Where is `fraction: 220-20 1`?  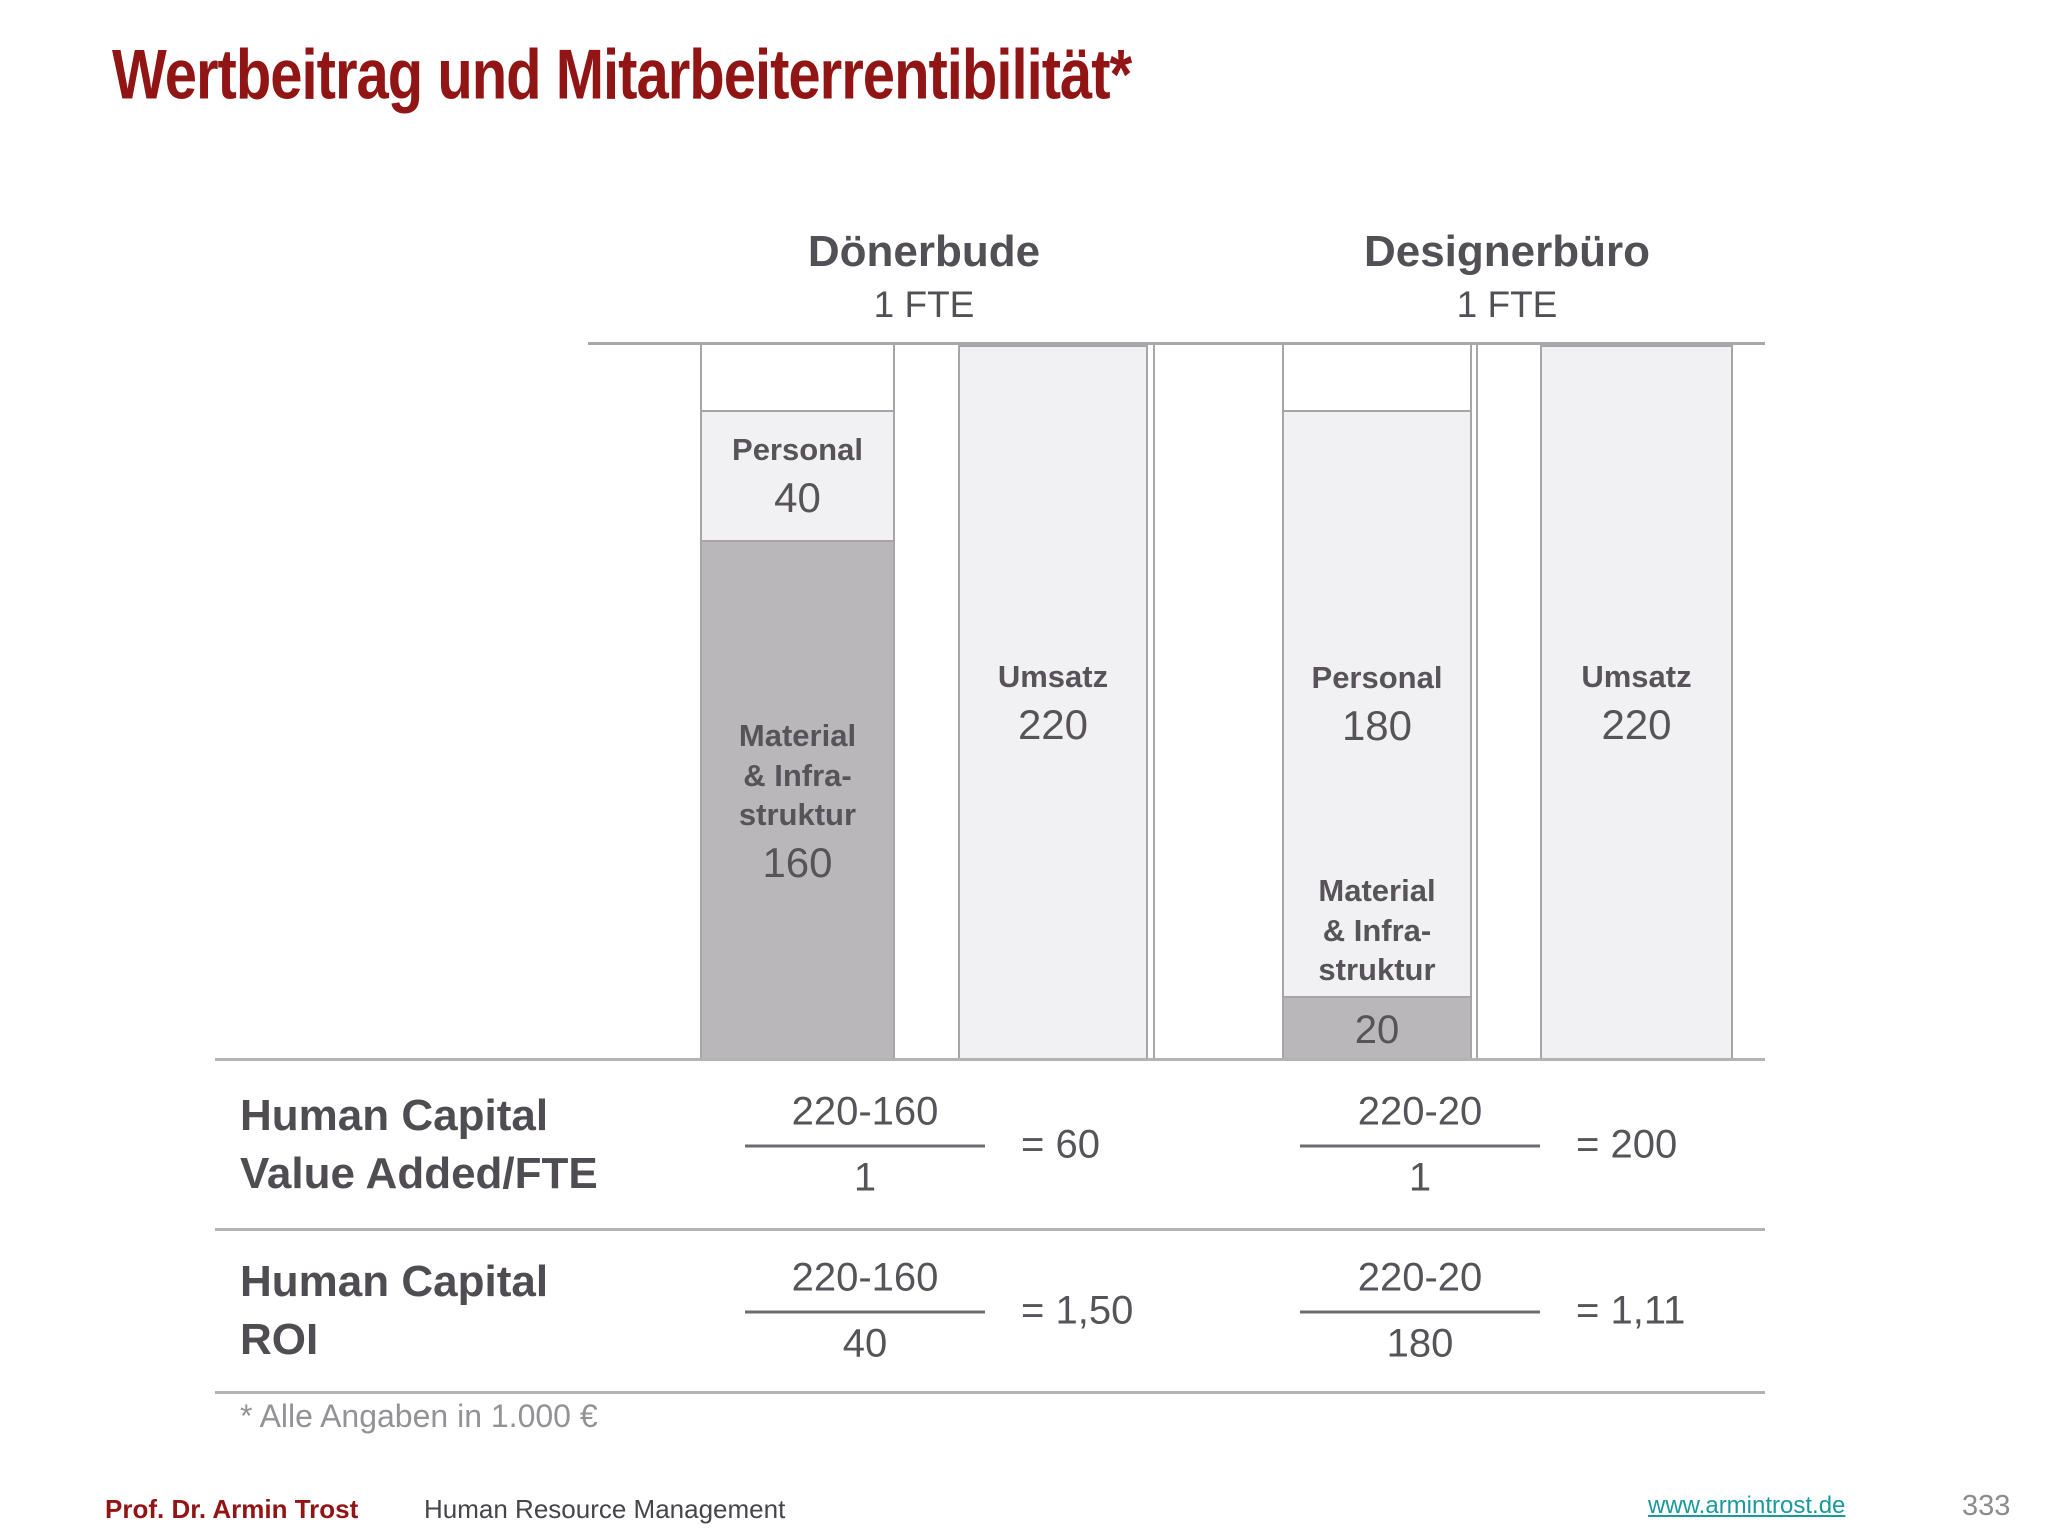
fraction: 220-20 1 is located at coordinates (1420, 1144).